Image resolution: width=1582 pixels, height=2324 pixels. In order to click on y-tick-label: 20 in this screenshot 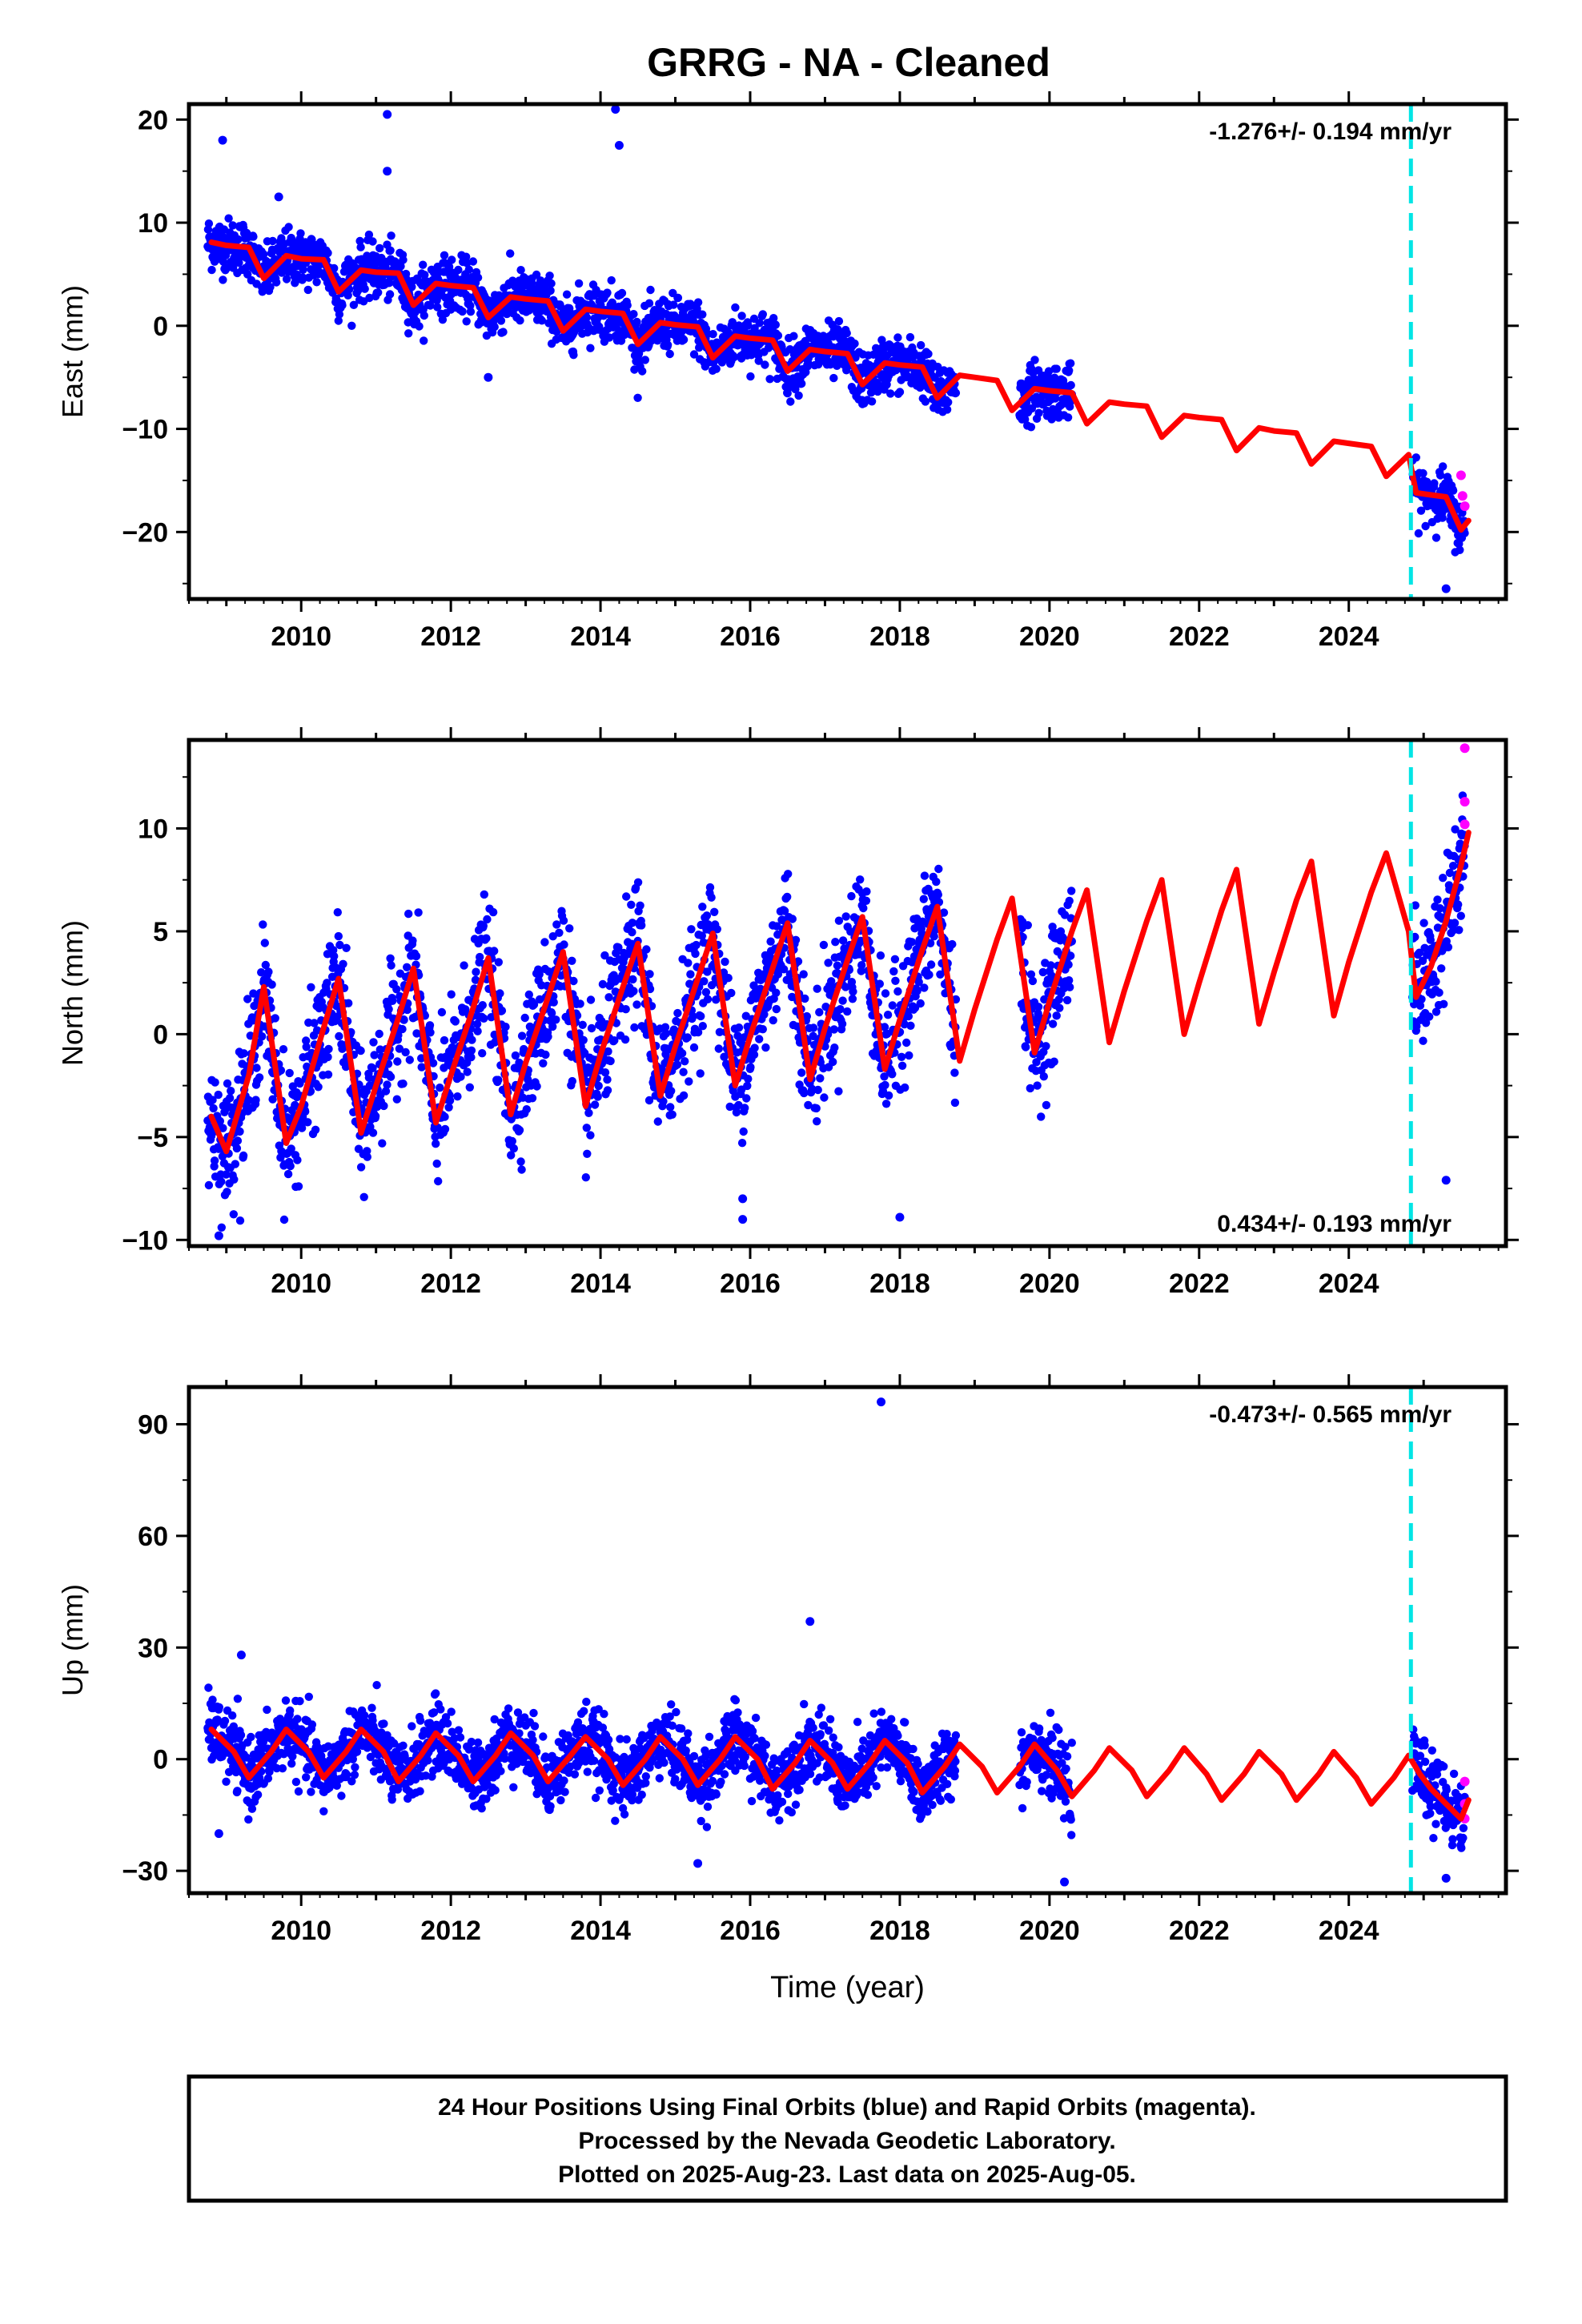, I will do `click(153, 120)`.